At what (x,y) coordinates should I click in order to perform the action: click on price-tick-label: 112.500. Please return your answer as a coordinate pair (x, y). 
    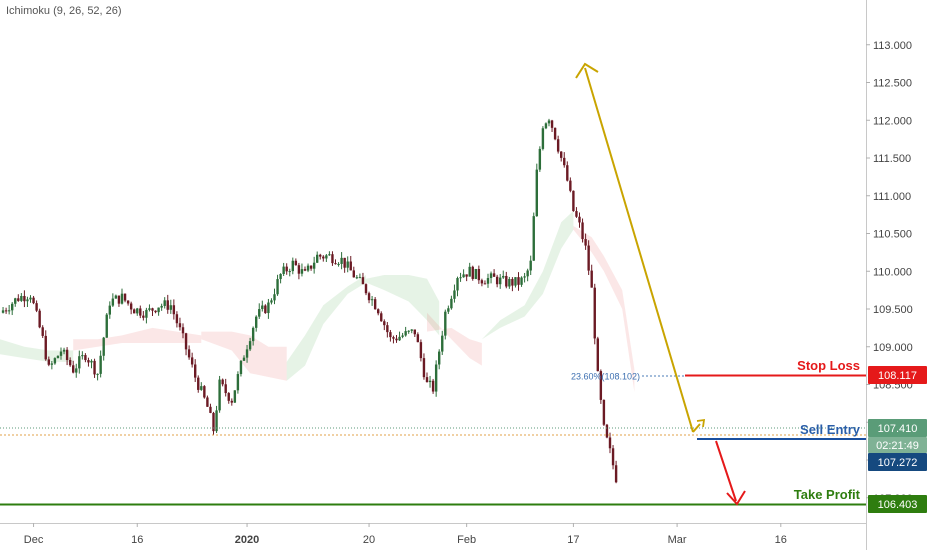
    Looking at the image, I should click on (892, 84).